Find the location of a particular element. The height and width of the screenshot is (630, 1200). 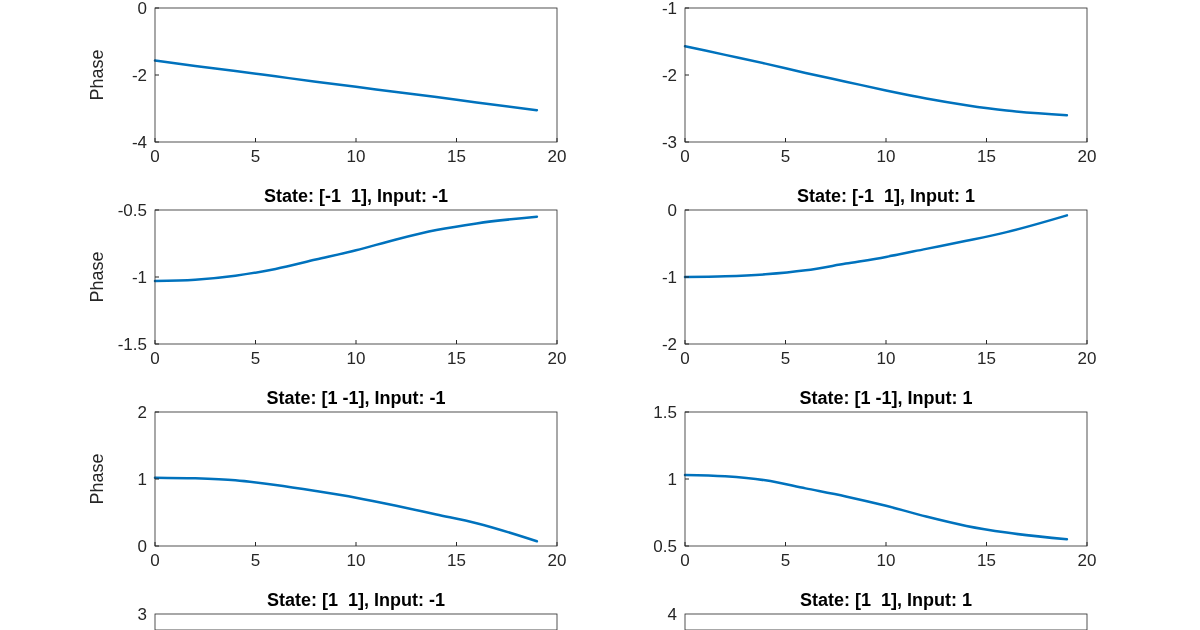

y-tick-label: 1.5 is located at coordinates (665, 412).